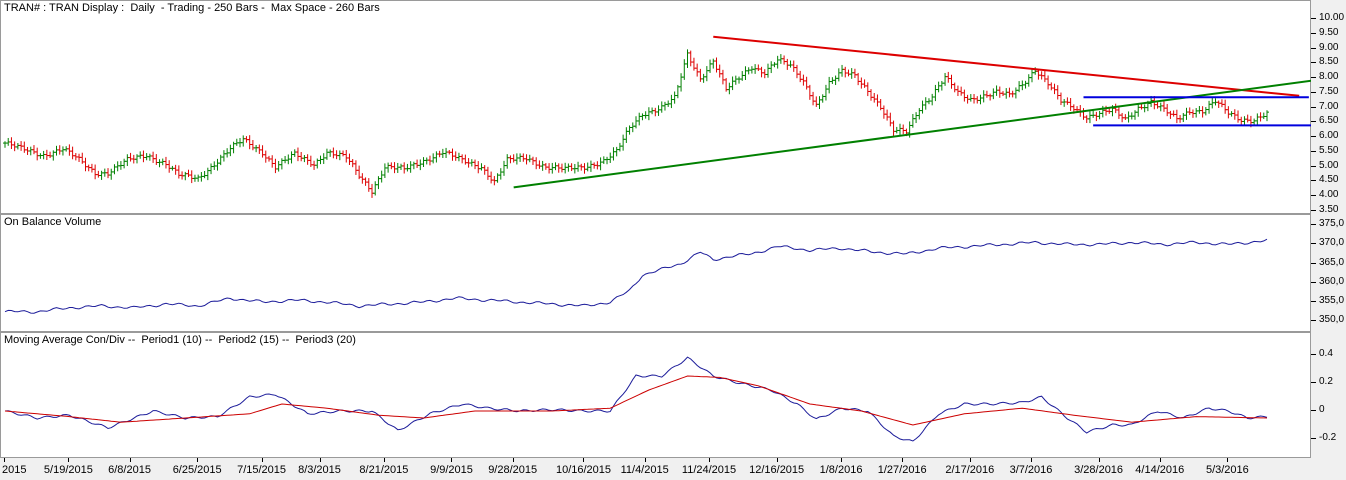 The width and height of the screenshot is (1346, 480). What do you see at coordinates (1332, 301) in the screenshot?
I see `obv-y-tick-label: 355,0` at bounding box center [1332, 301].